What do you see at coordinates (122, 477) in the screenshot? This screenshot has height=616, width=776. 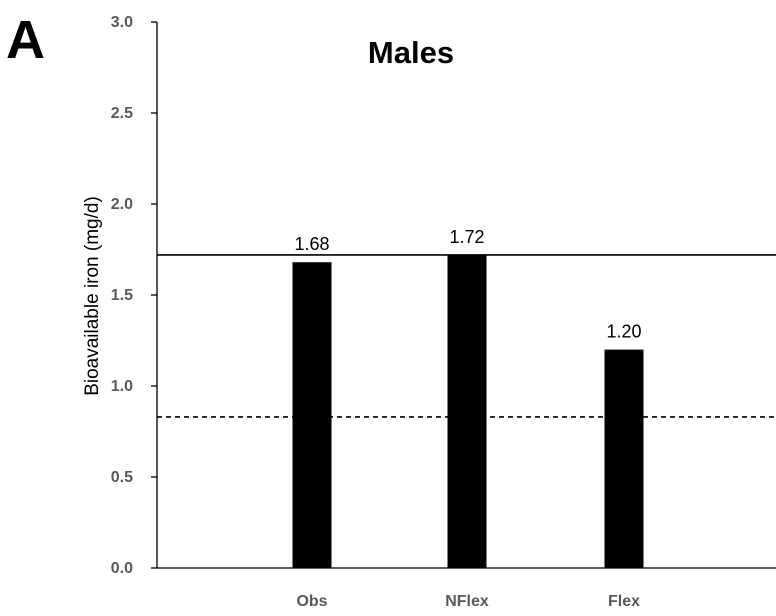 I see `y-tick-label: 0.5` at bounding box center [122, 477].